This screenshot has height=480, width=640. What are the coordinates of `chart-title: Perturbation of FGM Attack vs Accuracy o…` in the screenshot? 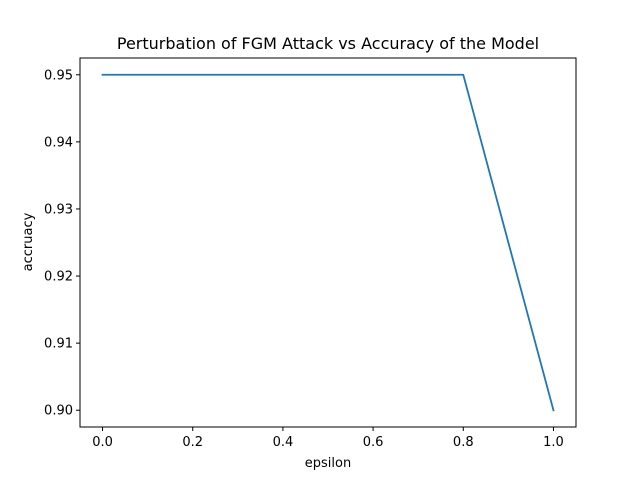 It's located at (328, 43).